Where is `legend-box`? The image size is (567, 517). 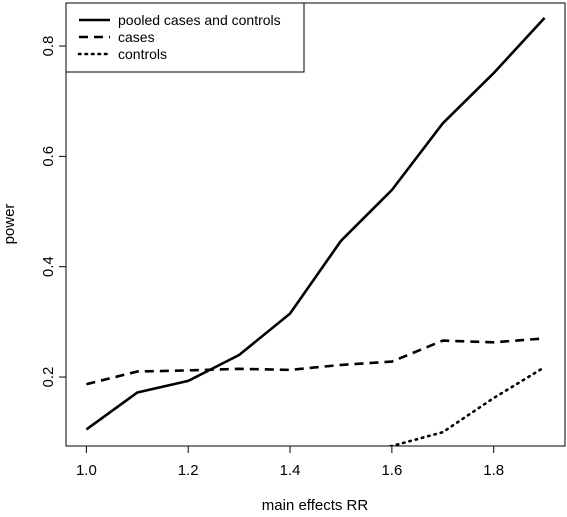 legend-box is located at coordinates (185, 37).